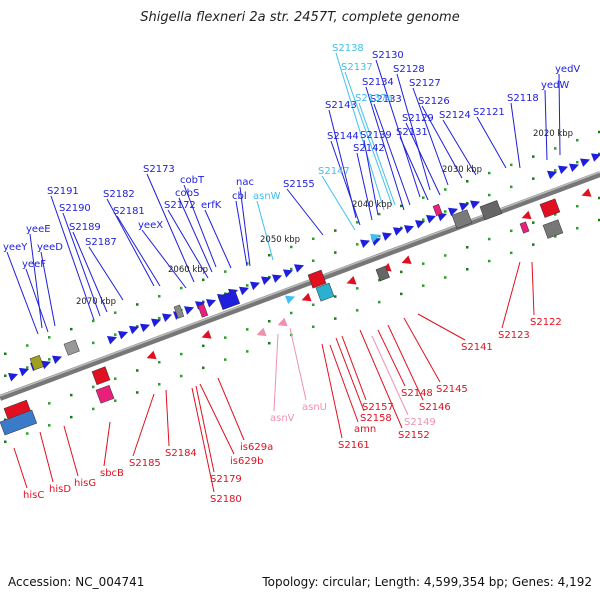 Image resolution: width=600 pixels, height=600 pixels. I want to click on gene-label: S2131, so click(412, 132).